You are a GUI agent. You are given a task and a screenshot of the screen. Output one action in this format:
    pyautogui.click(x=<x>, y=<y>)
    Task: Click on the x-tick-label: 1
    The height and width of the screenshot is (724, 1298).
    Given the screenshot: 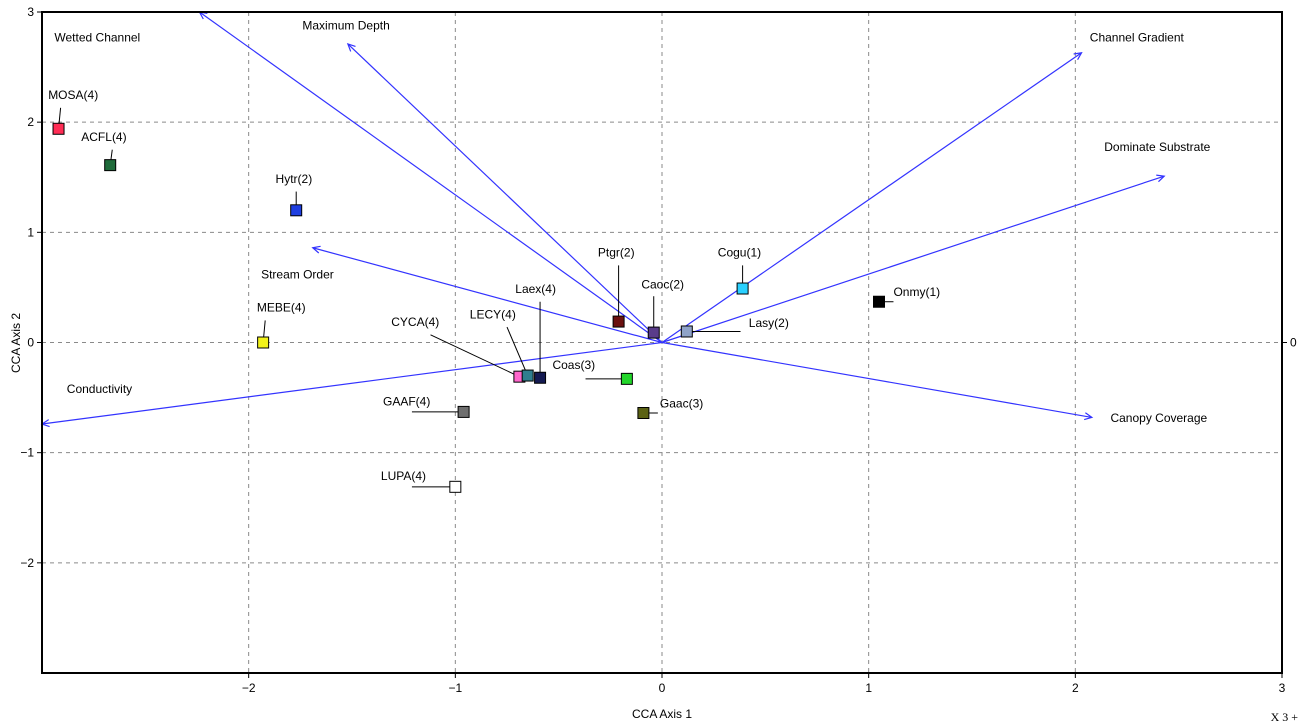 What is the action you would take?
    pyautogui.click(x=868, y=688)
    